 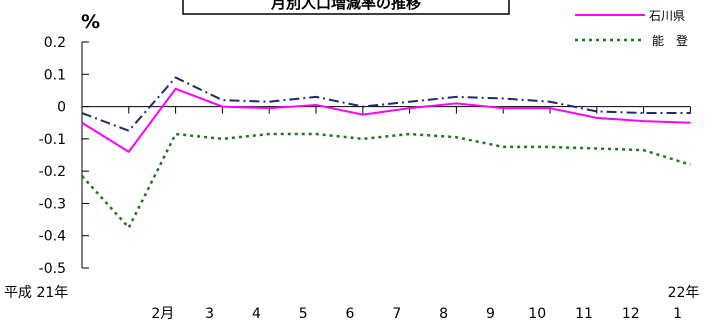 What do you see at coordinates (209, 314) in the screenshot?
I see `x-tick-label: 3` at bounding box center [209, 314].